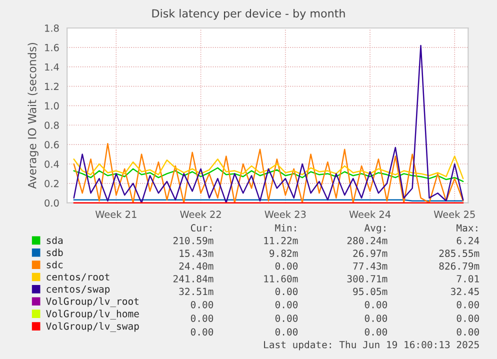 This screenshot has width=497, height=359. I want to click on text: 11.60m, so click(281, 278).